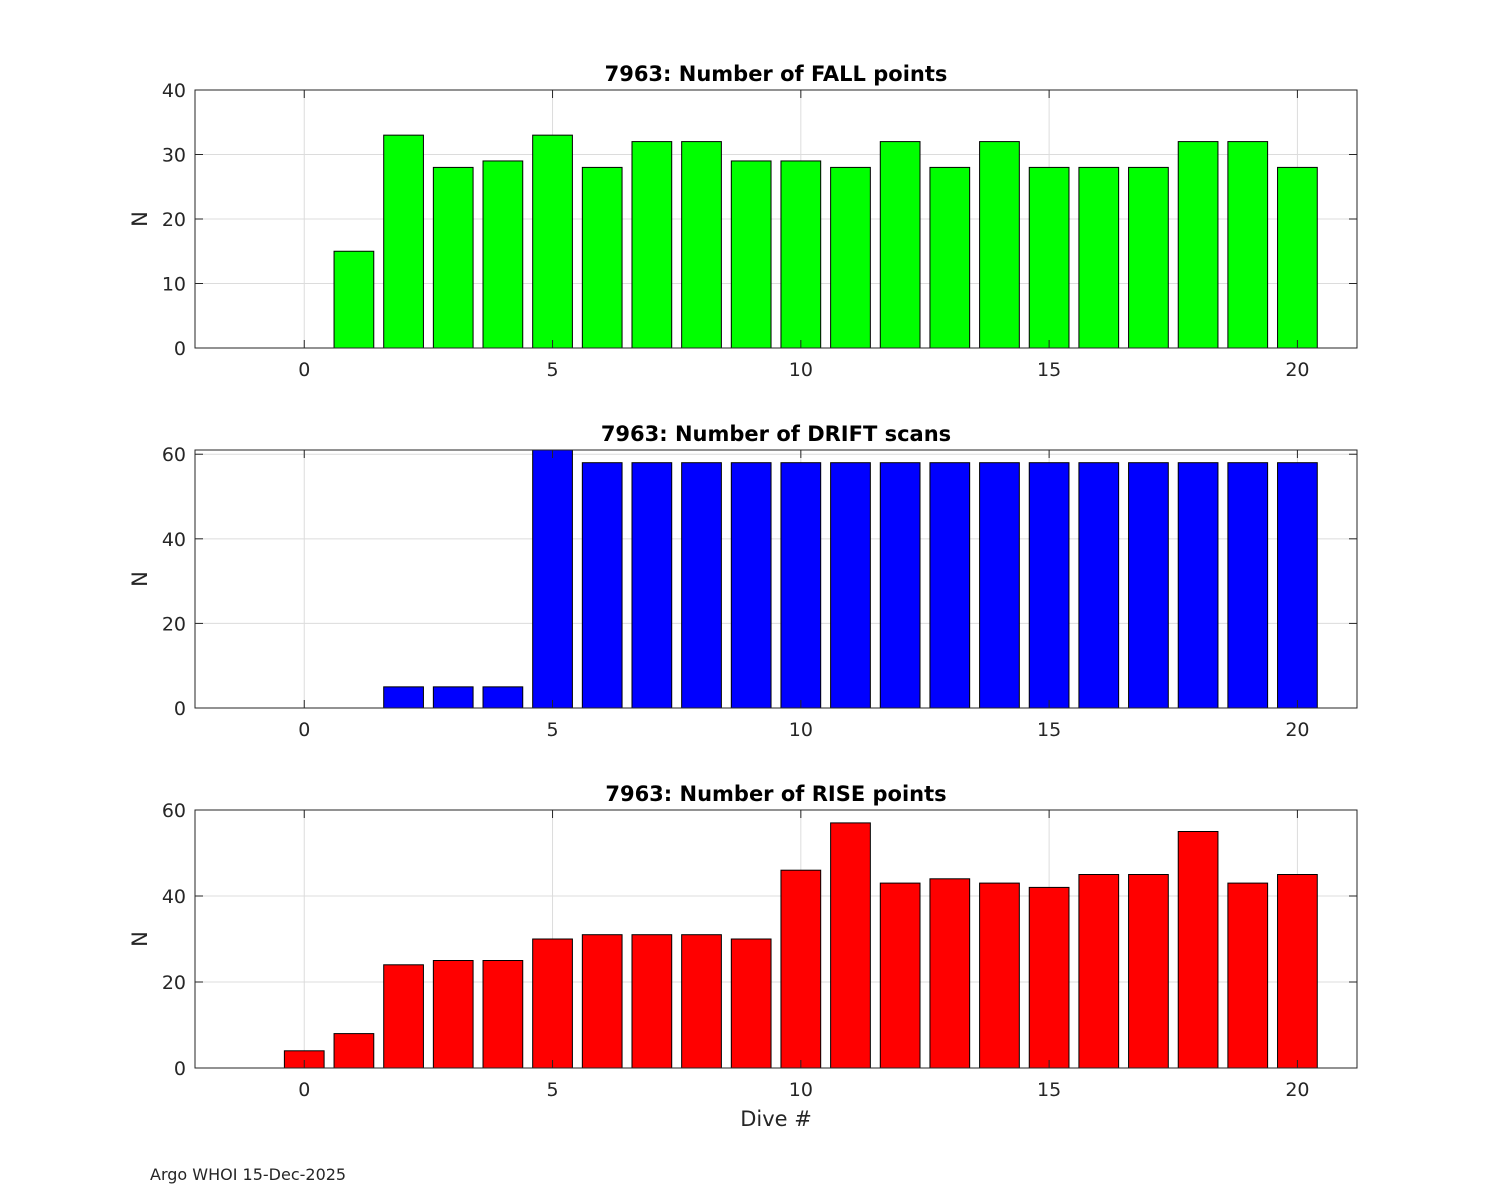  What do you see at coordinates (776, 434) in the screenshot?
I see `chart-title: 7963: Number of DRIFT scans` at bounding box center [776, 434].